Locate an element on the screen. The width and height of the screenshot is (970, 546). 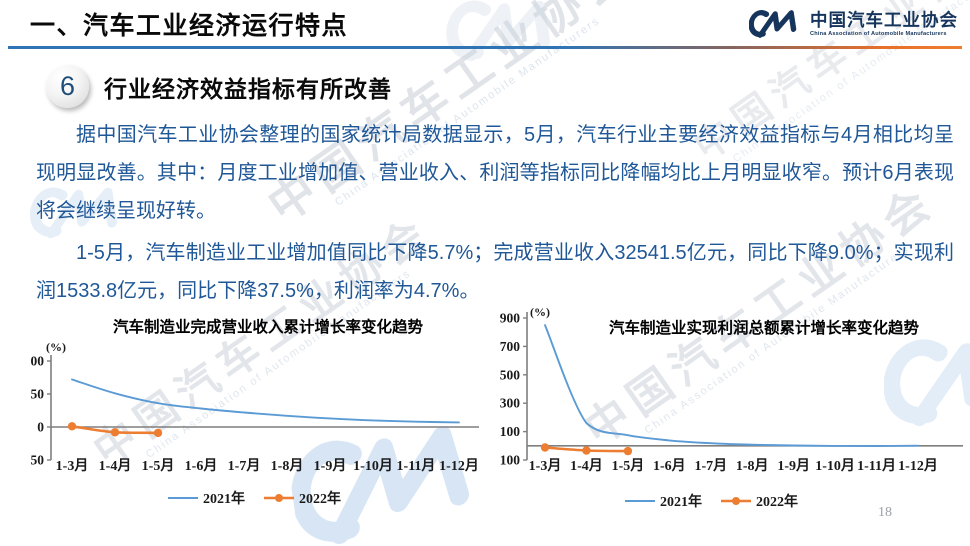
header-divider is located at coordinates (485, 47).